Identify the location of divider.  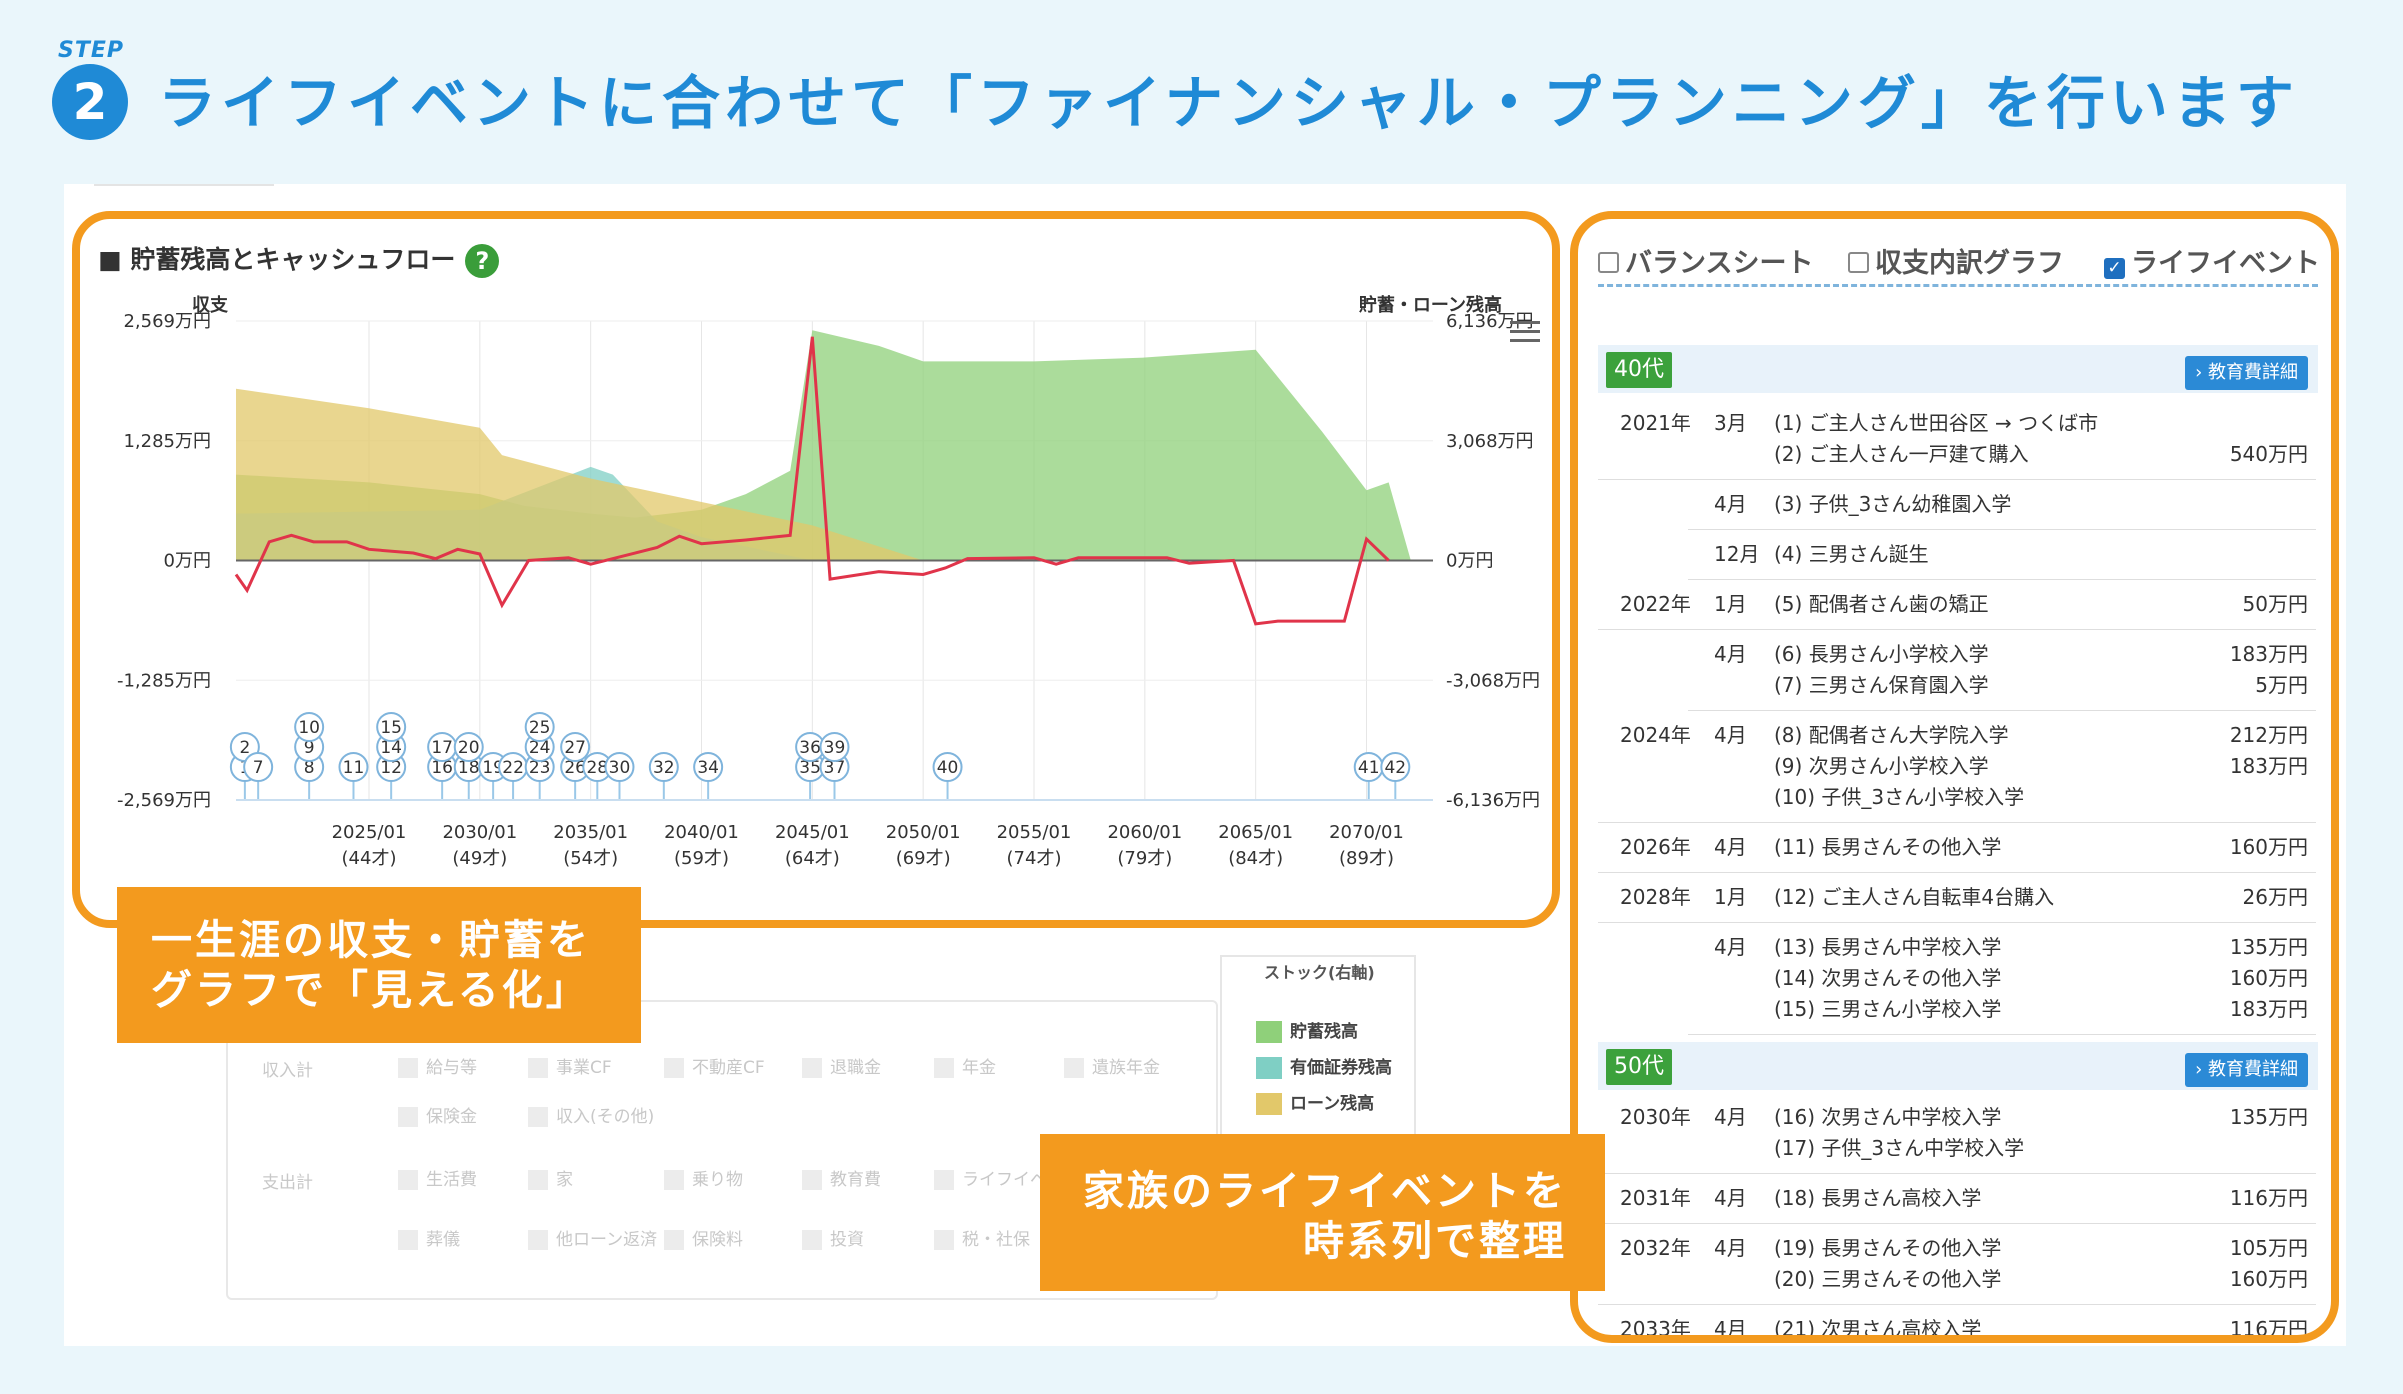
(2002, 710).